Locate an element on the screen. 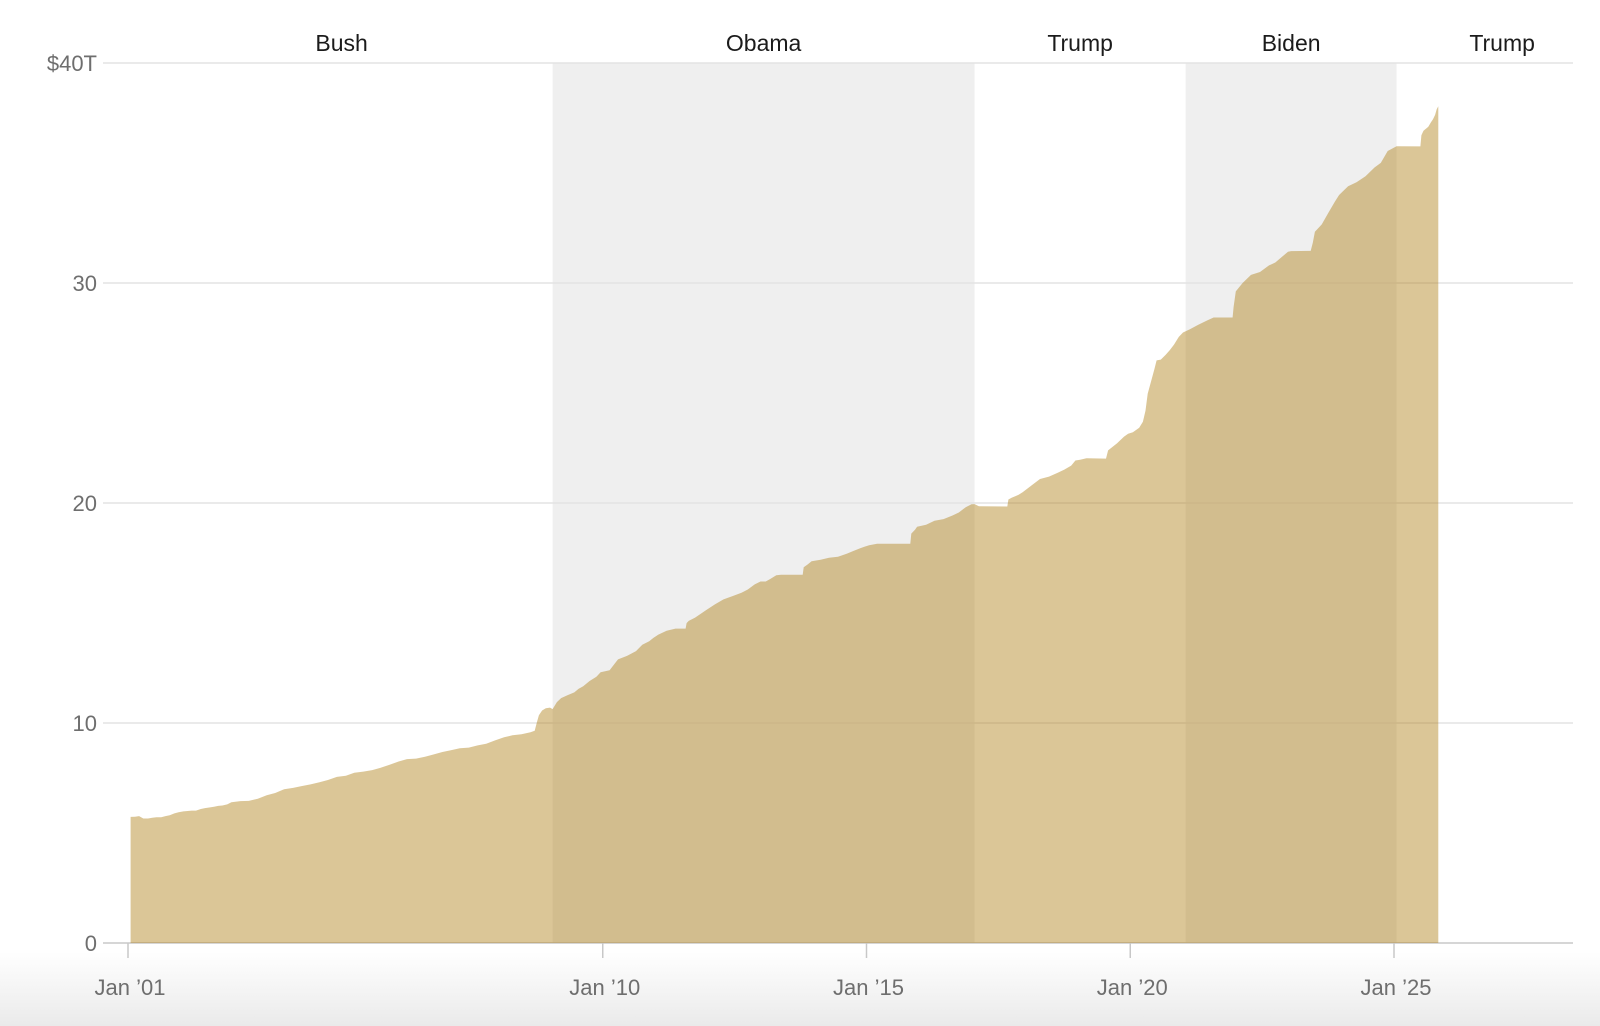  bottom-fade is located at coordinates (800, 989).